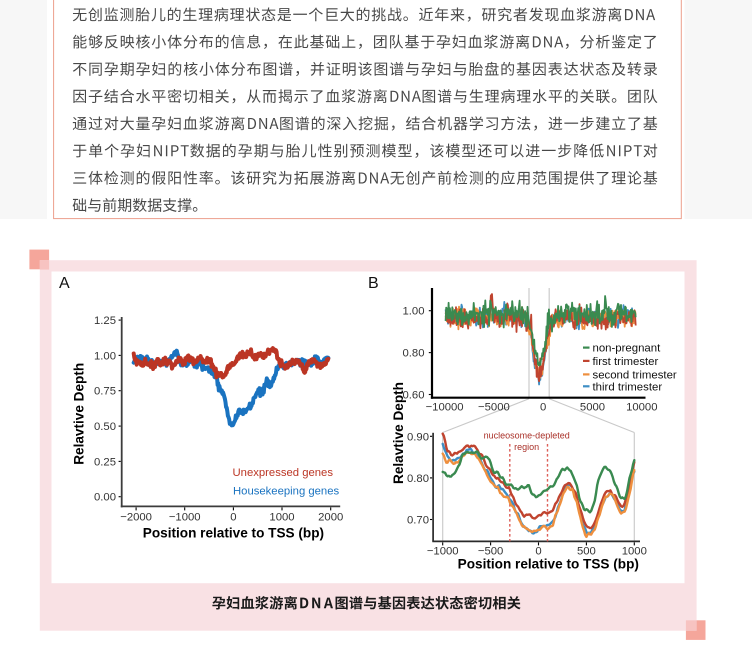 The height and width of the screenshot is (650, 752). What do you see at coordinates (283, 473) in the screenshot?
I see `svg-text: Unexpressed genes` at bounding box center [283, 473].